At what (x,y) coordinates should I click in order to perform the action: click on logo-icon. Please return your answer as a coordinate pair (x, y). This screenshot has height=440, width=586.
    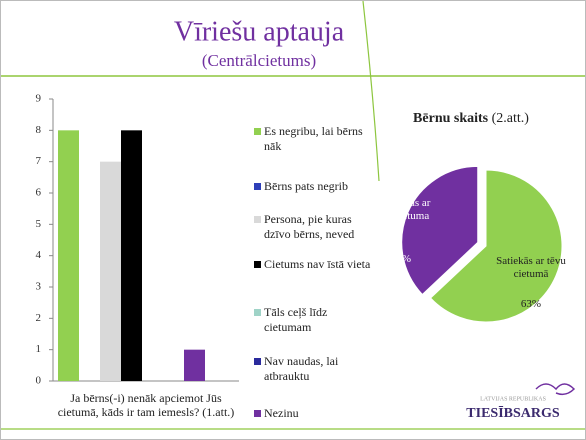
    Looking at the image, I should click on (555, 389).